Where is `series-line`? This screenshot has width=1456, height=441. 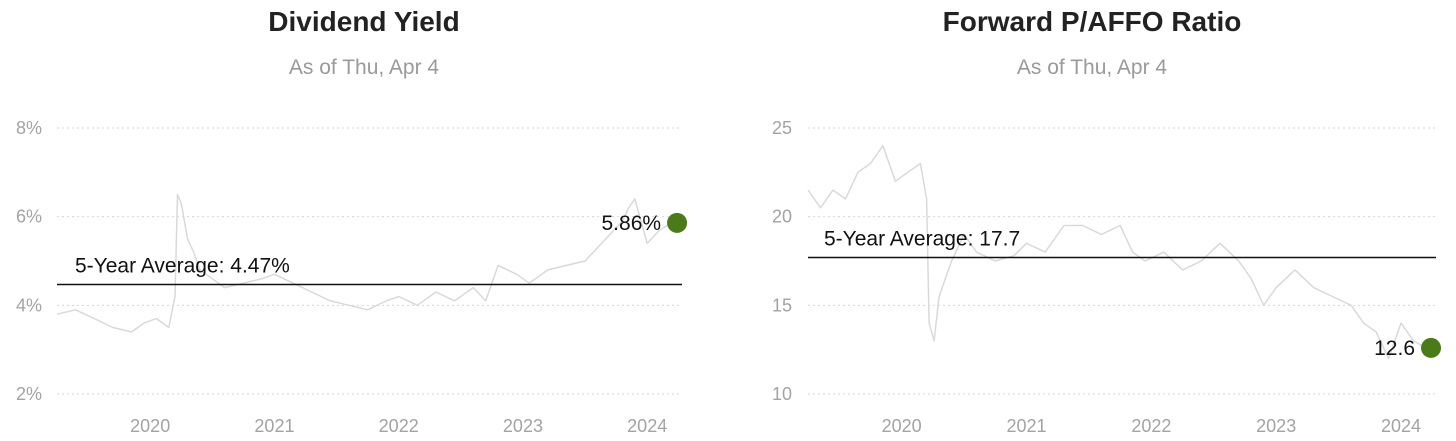 series-line is located at coordinates (364, 263).